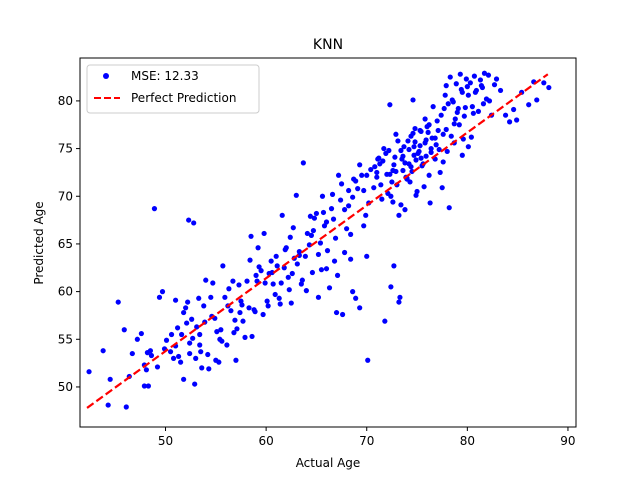 The width and height of the screenshot is (640, 480). What do you see at coordinates (65, 244) in the screenshot?
I see `y-tick-label: 65` at bounding box center [65, 244].